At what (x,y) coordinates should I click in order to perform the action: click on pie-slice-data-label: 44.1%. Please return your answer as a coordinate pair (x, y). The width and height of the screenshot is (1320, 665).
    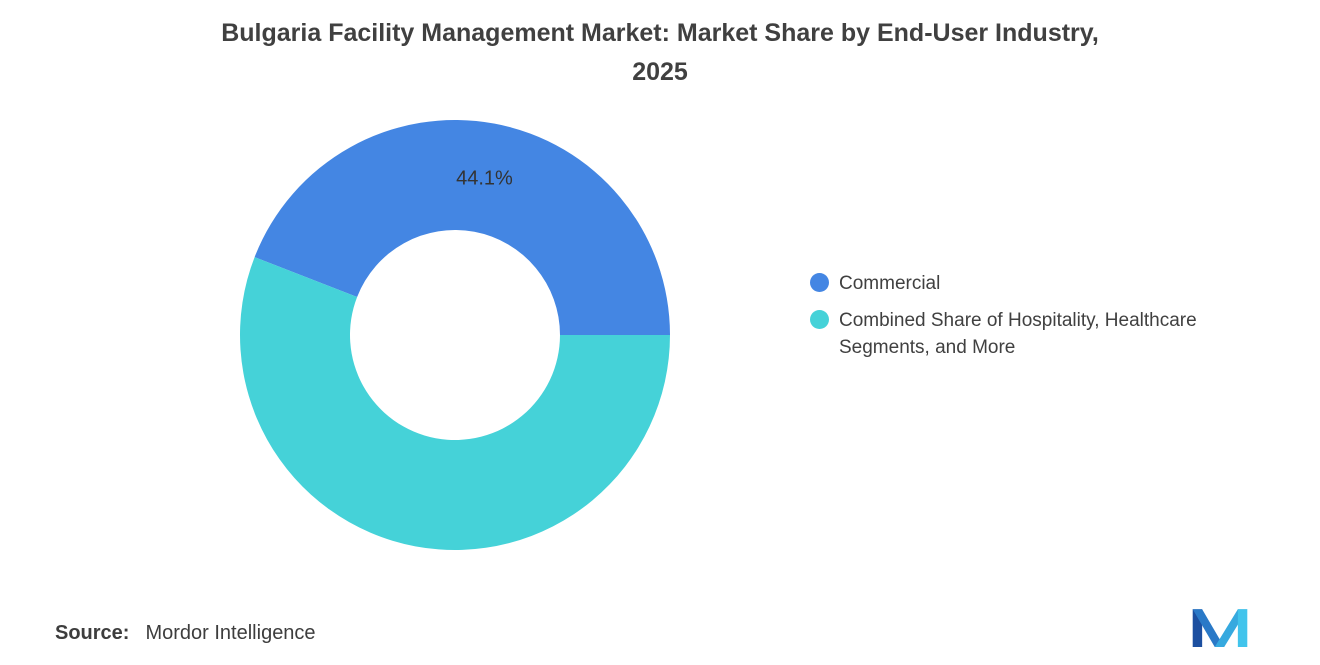
    Looking at the image, I should click on (484, 179).